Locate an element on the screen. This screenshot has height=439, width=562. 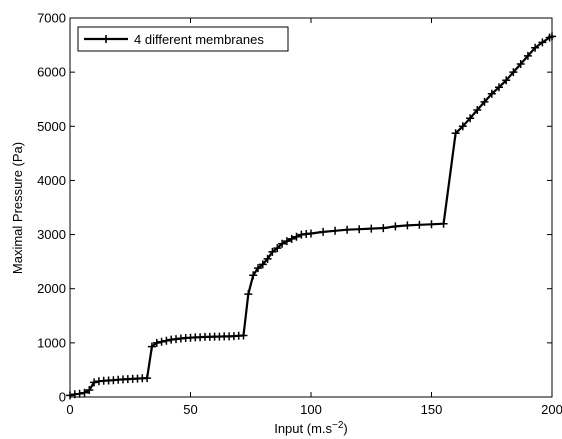
x-axis-label: Input (m.s−2) is located at coordinates (311, 428).